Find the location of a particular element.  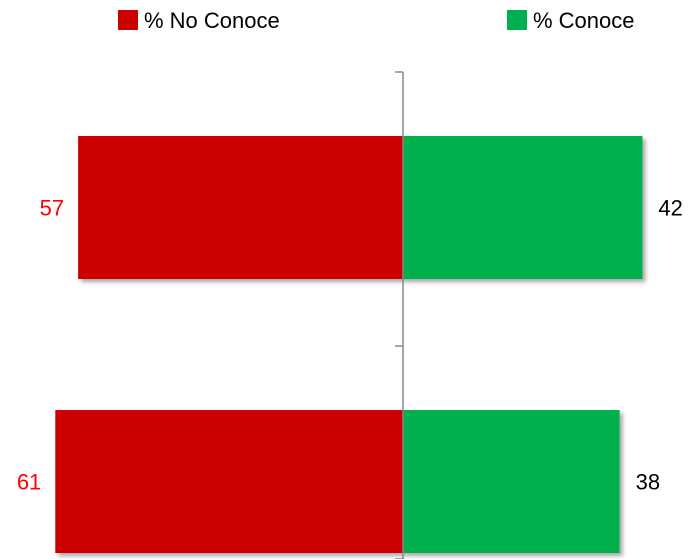

legend-swatch-conoce is located at coordinates (517, 20).